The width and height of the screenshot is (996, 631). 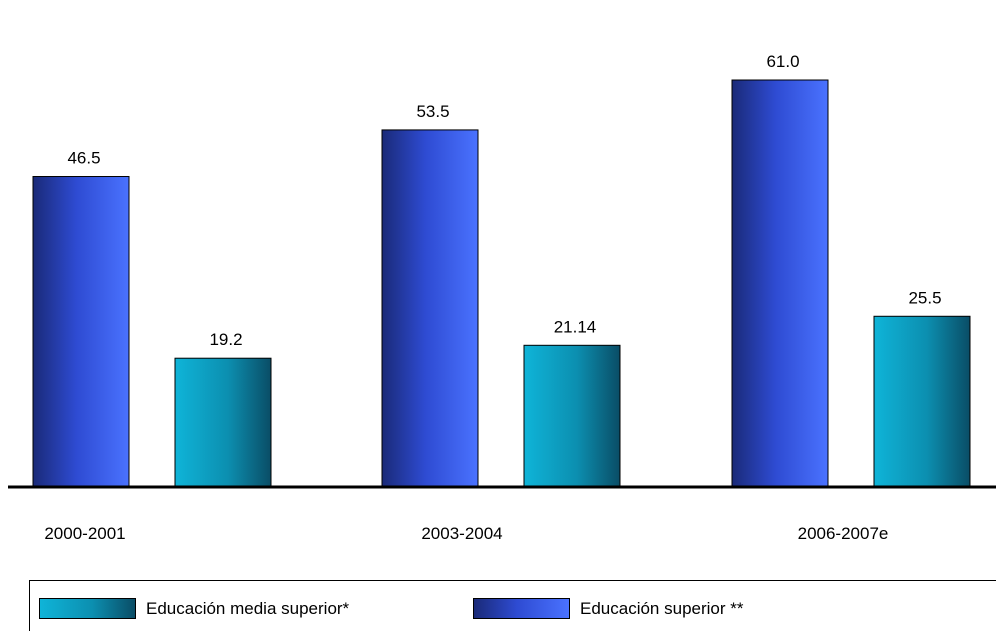 I want to click on legend-swatch-blue, so click(x=521, y=608).